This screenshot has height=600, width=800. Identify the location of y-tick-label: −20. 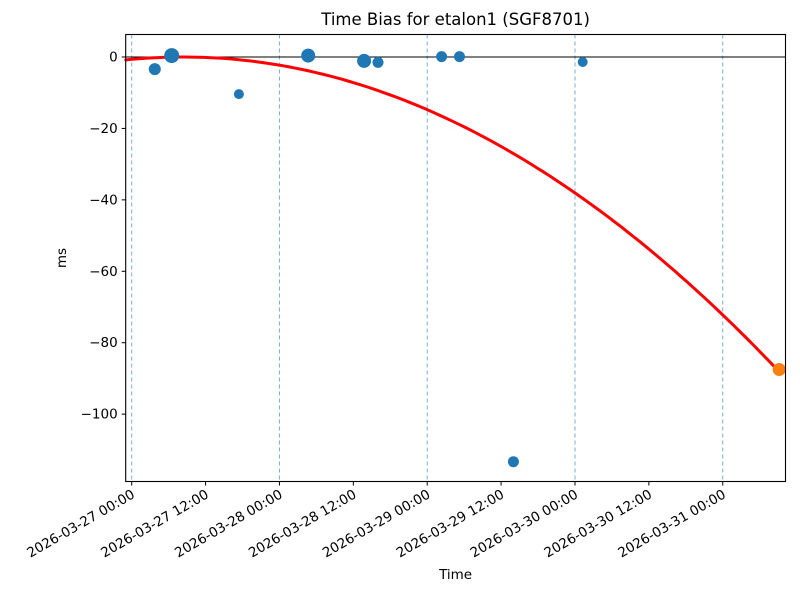
(103, 129).